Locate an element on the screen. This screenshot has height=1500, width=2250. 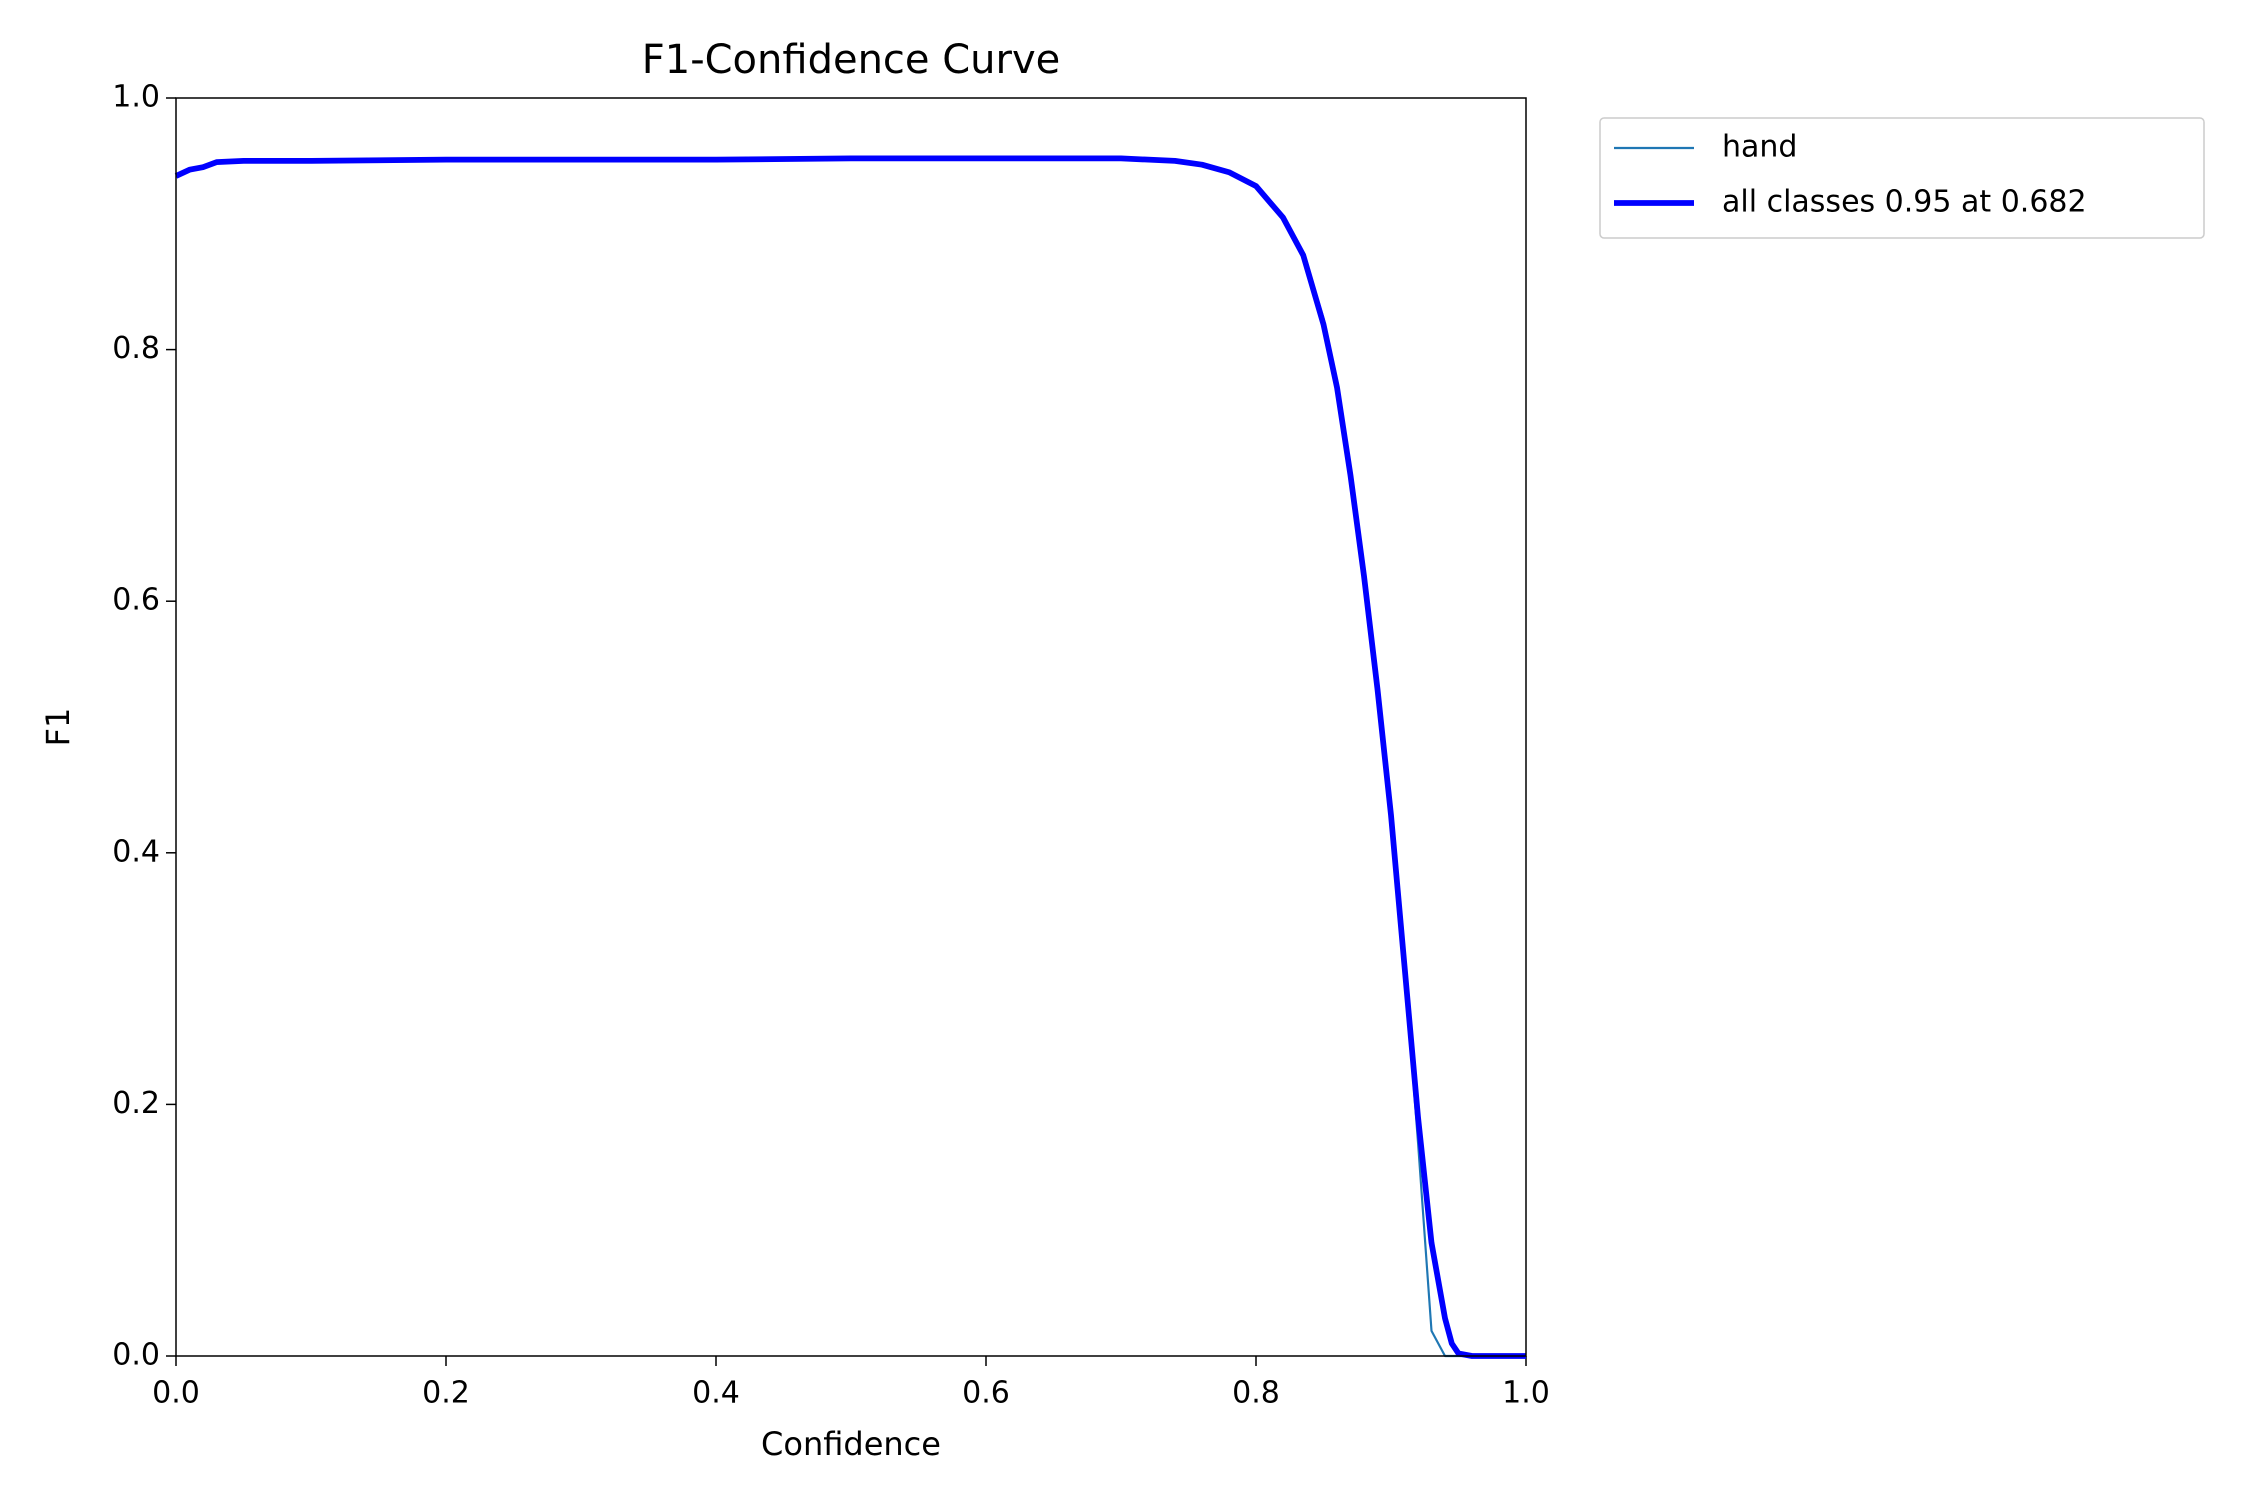
x-tick-label: 0.2 is located at coordinates (446, 1393).